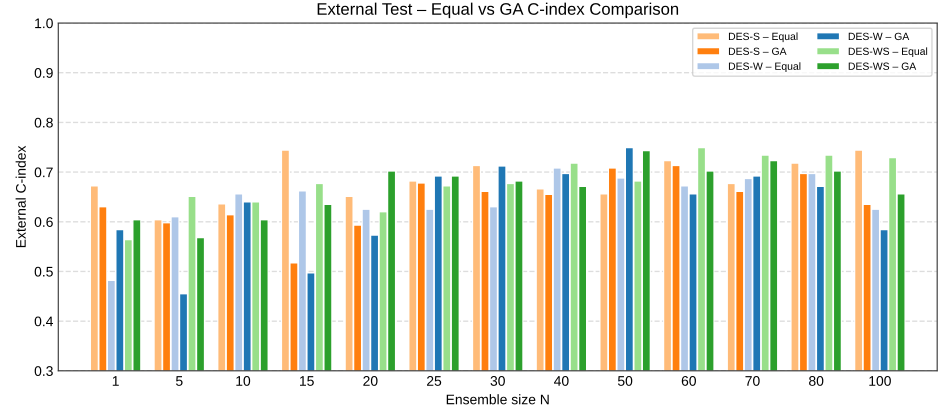  Describe the element at coordinates (816, 381) in the screenshot. I see `x-tick-label: 80` at that location.